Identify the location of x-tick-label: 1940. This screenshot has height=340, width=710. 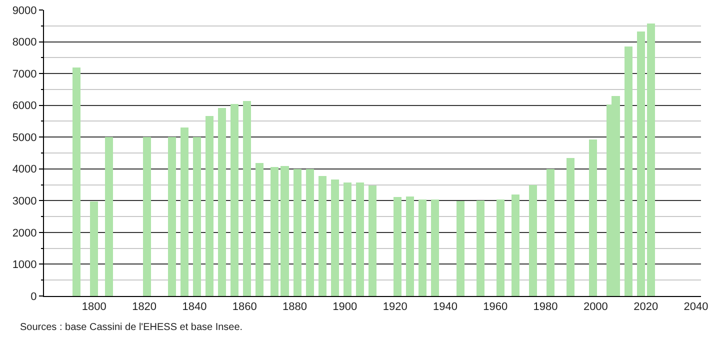
(445, 307).